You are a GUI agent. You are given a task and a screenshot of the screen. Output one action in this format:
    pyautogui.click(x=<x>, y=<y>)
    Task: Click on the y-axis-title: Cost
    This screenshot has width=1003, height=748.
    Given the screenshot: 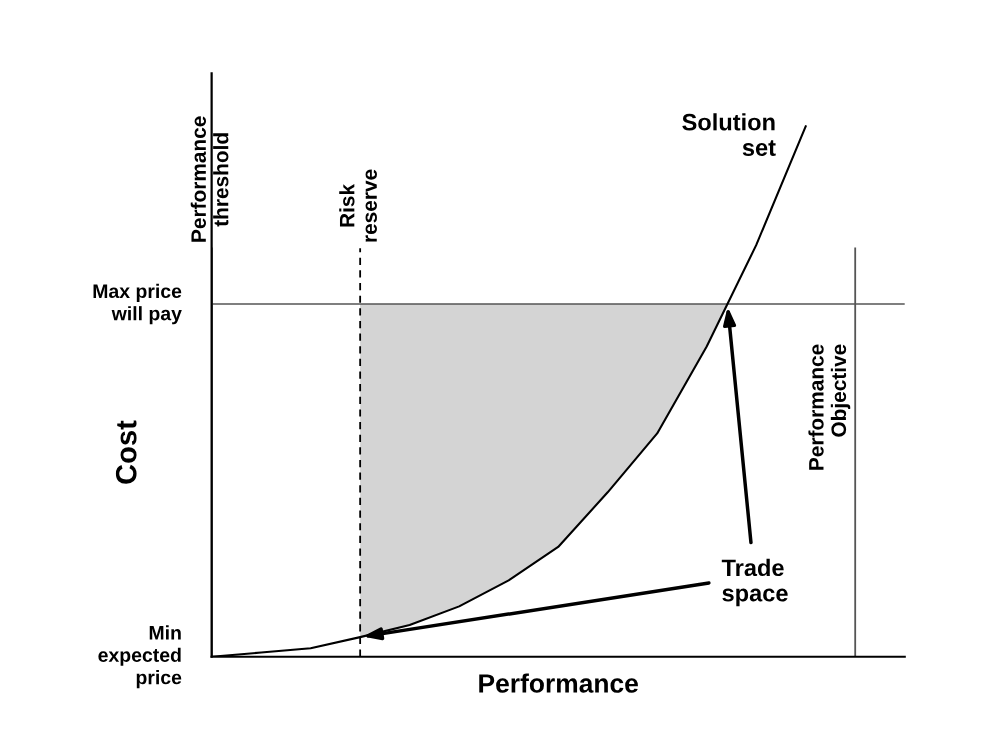 What is the action you would take?
    pyautogui.click(x=126, y=452)
    